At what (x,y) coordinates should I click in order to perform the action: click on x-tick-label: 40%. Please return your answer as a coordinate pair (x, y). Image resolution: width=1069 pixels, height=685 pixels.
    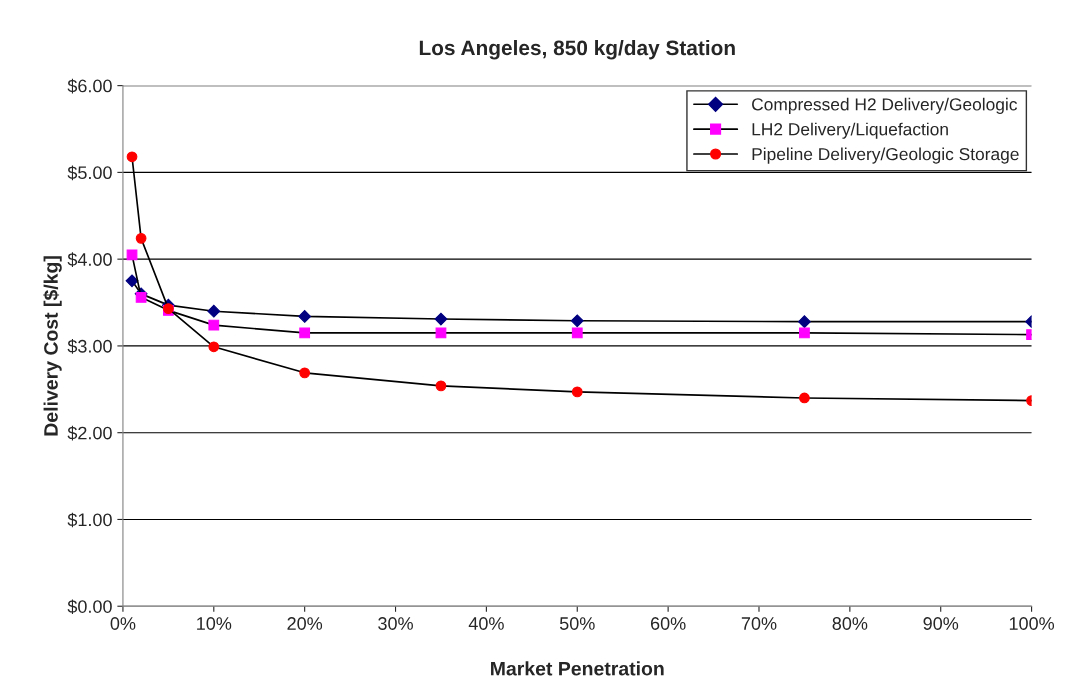
    Looking at the image, I should click on (486, 623).